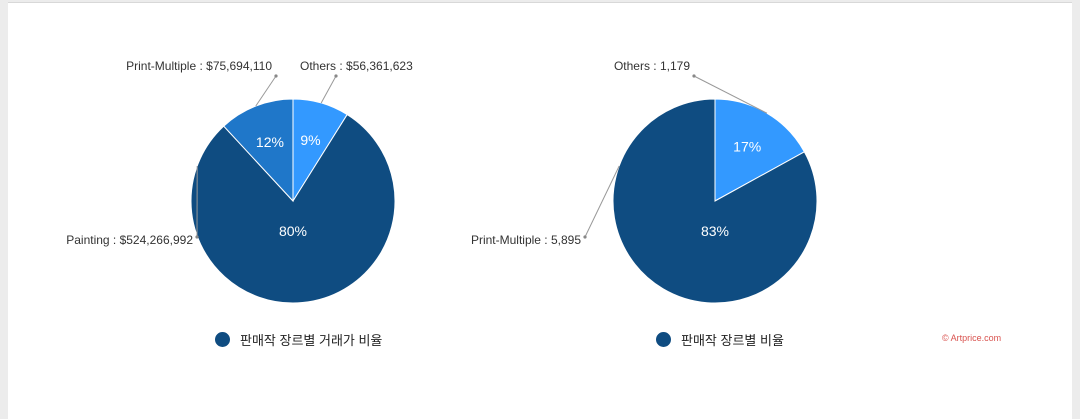  Describe the element at coordinates (293, 231) in the screenshot. I see `pie-percent-label-painting: 80%` at that location.